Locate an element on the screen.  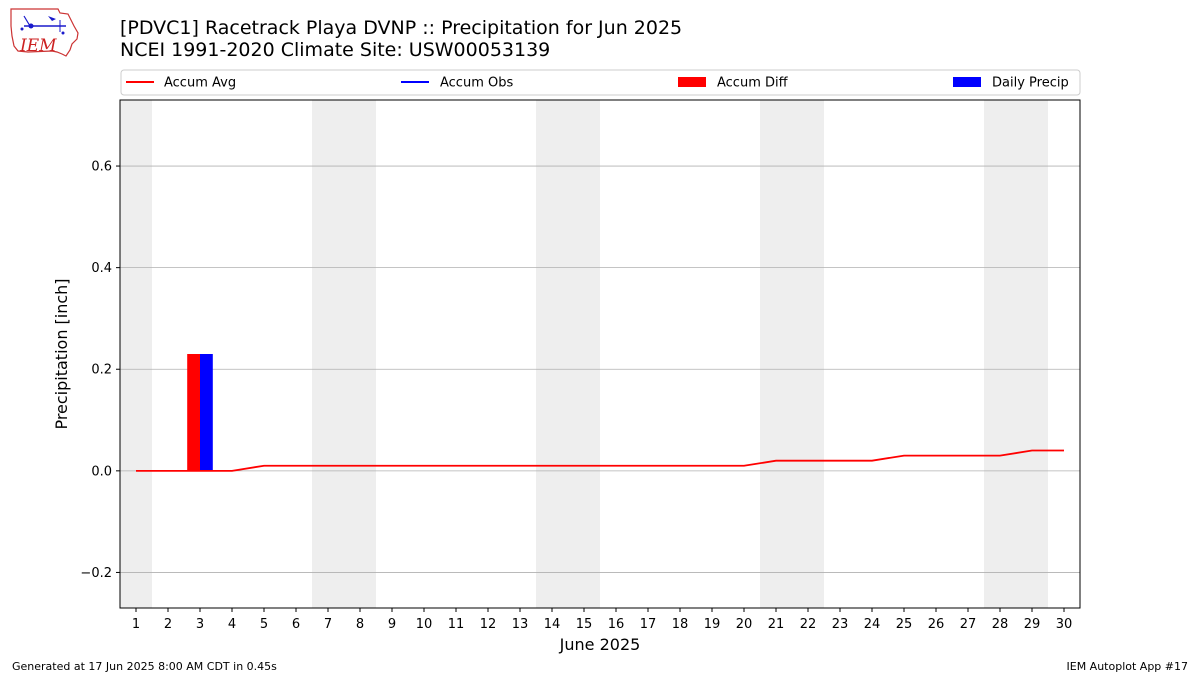
x-tick-label: 13 is located at coordinates (520, 624).